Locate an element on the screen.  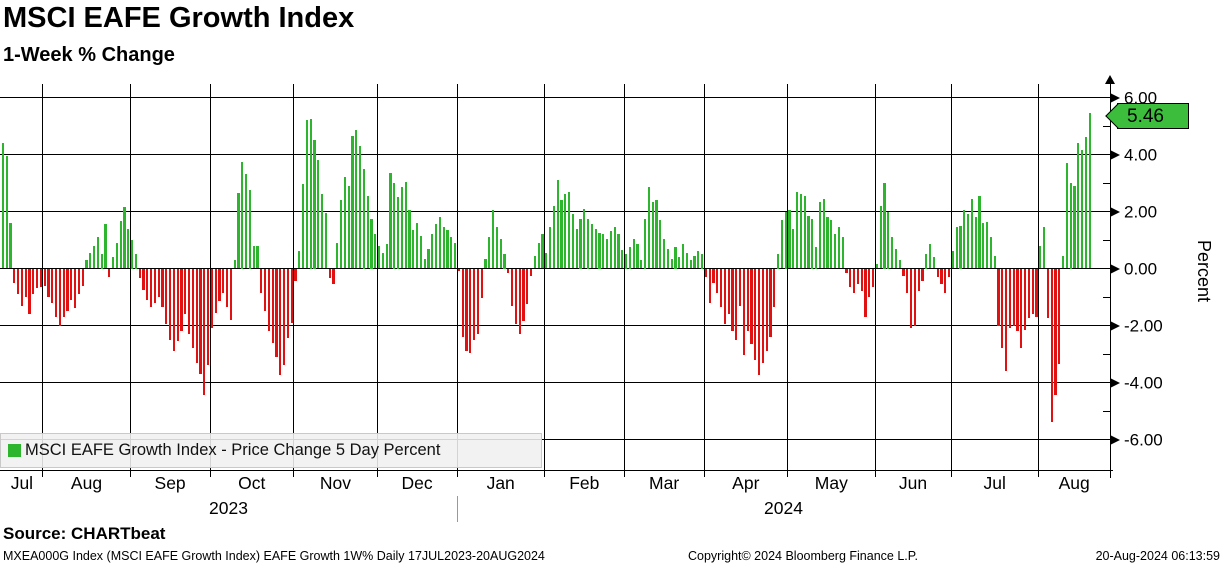
month-label: Jun is located at coordinates (913, 483).